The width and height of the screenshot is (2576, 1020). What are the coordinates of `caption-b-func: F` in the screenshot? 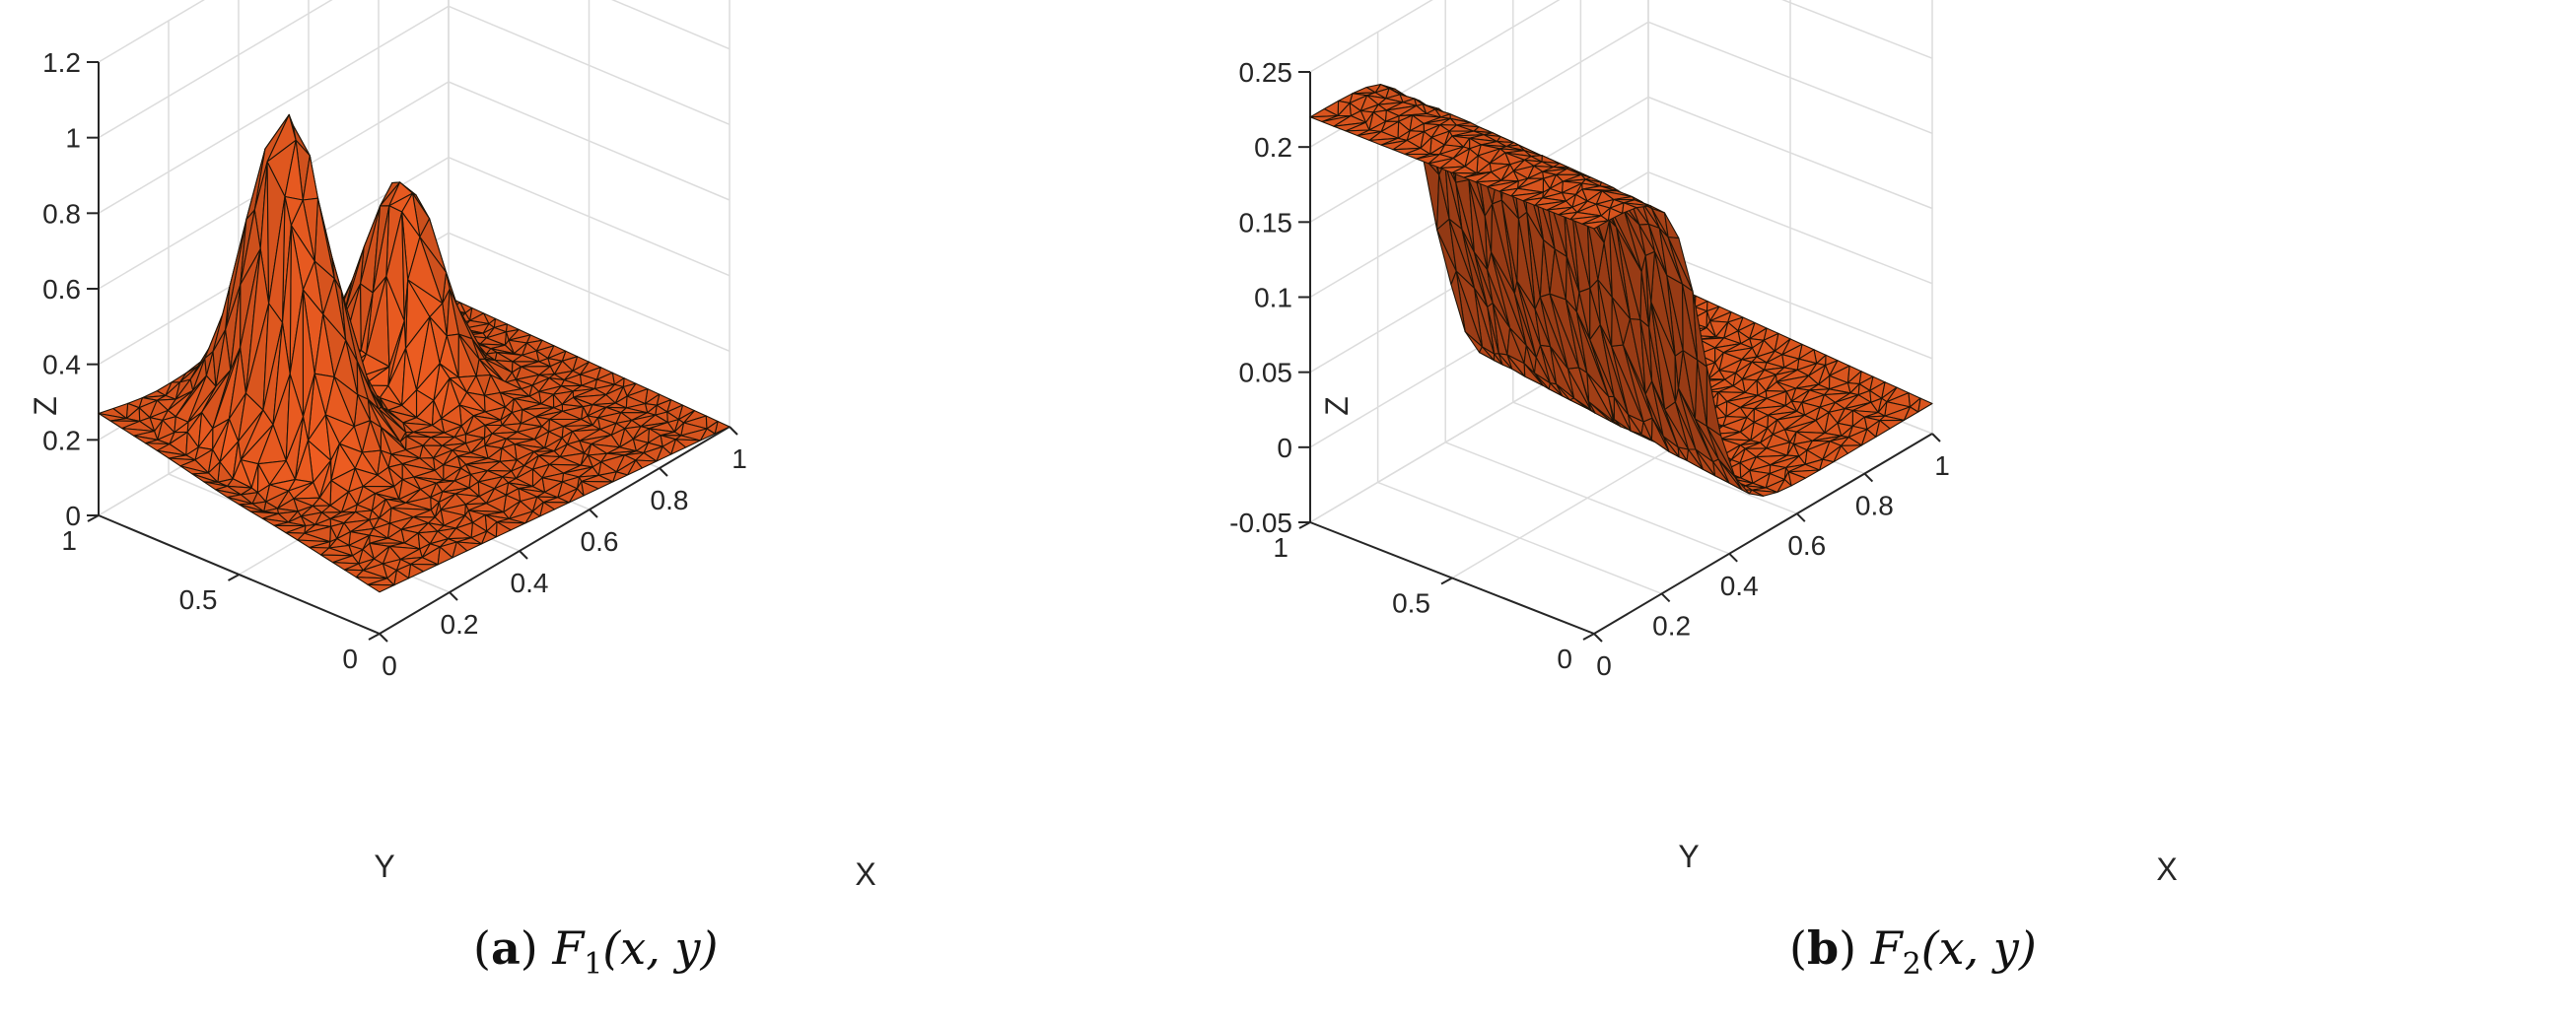 It's located at (1886, 948).